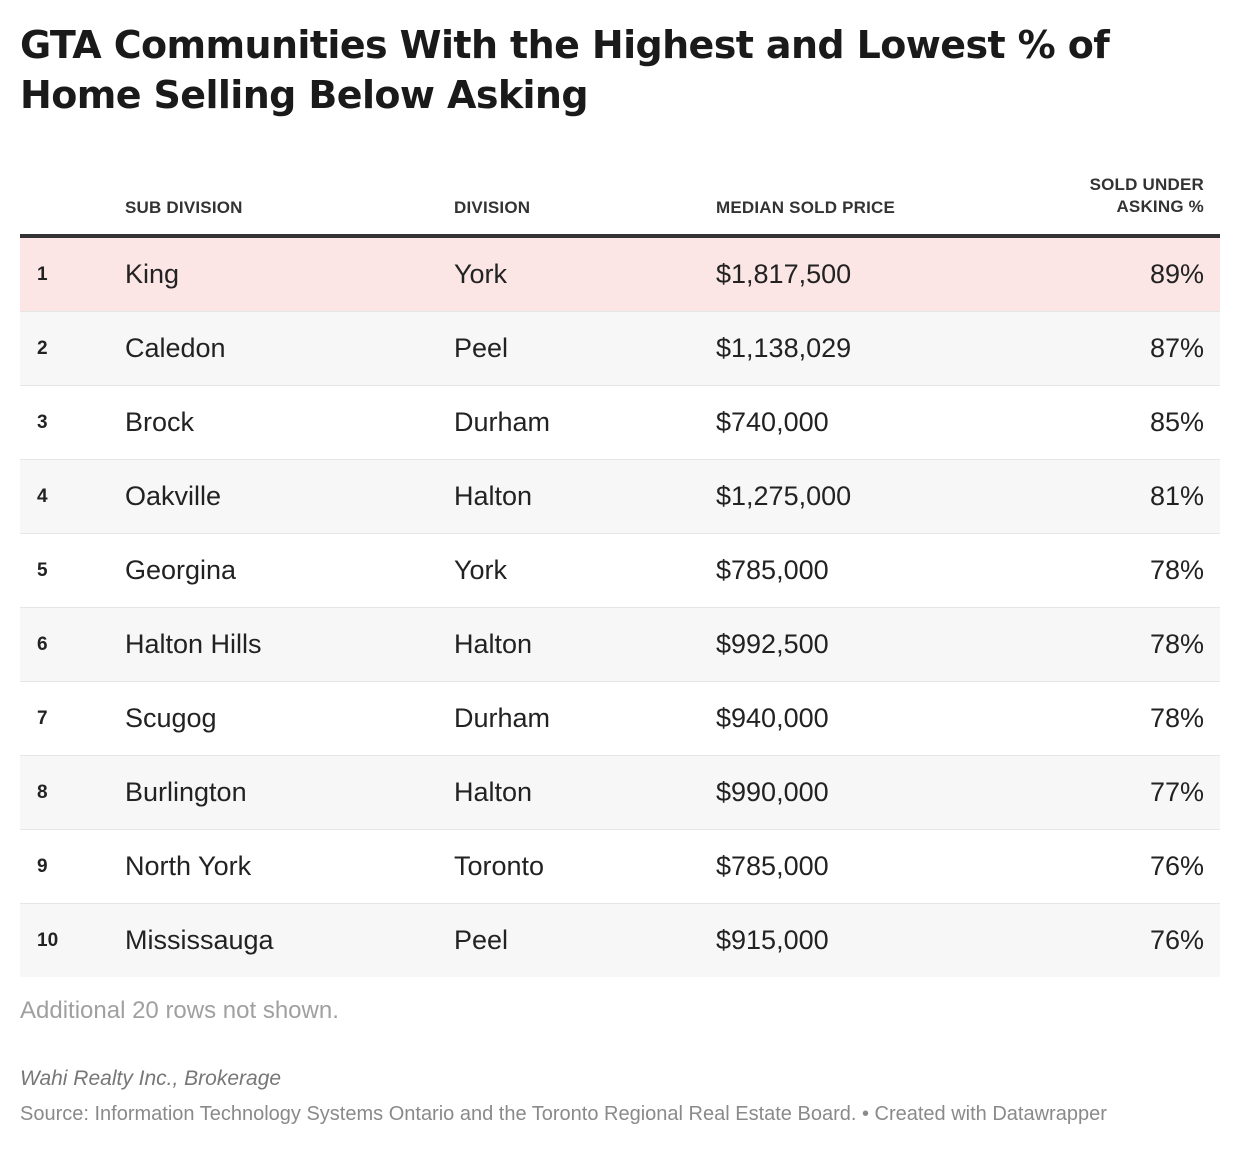 The height and width of the screenshot is (1152, 1240). What do you see at coordinates (1176, 348) in the screenshot?
I see `cell-sold-under-asking: 87%` at bounding box center [1176, 348].